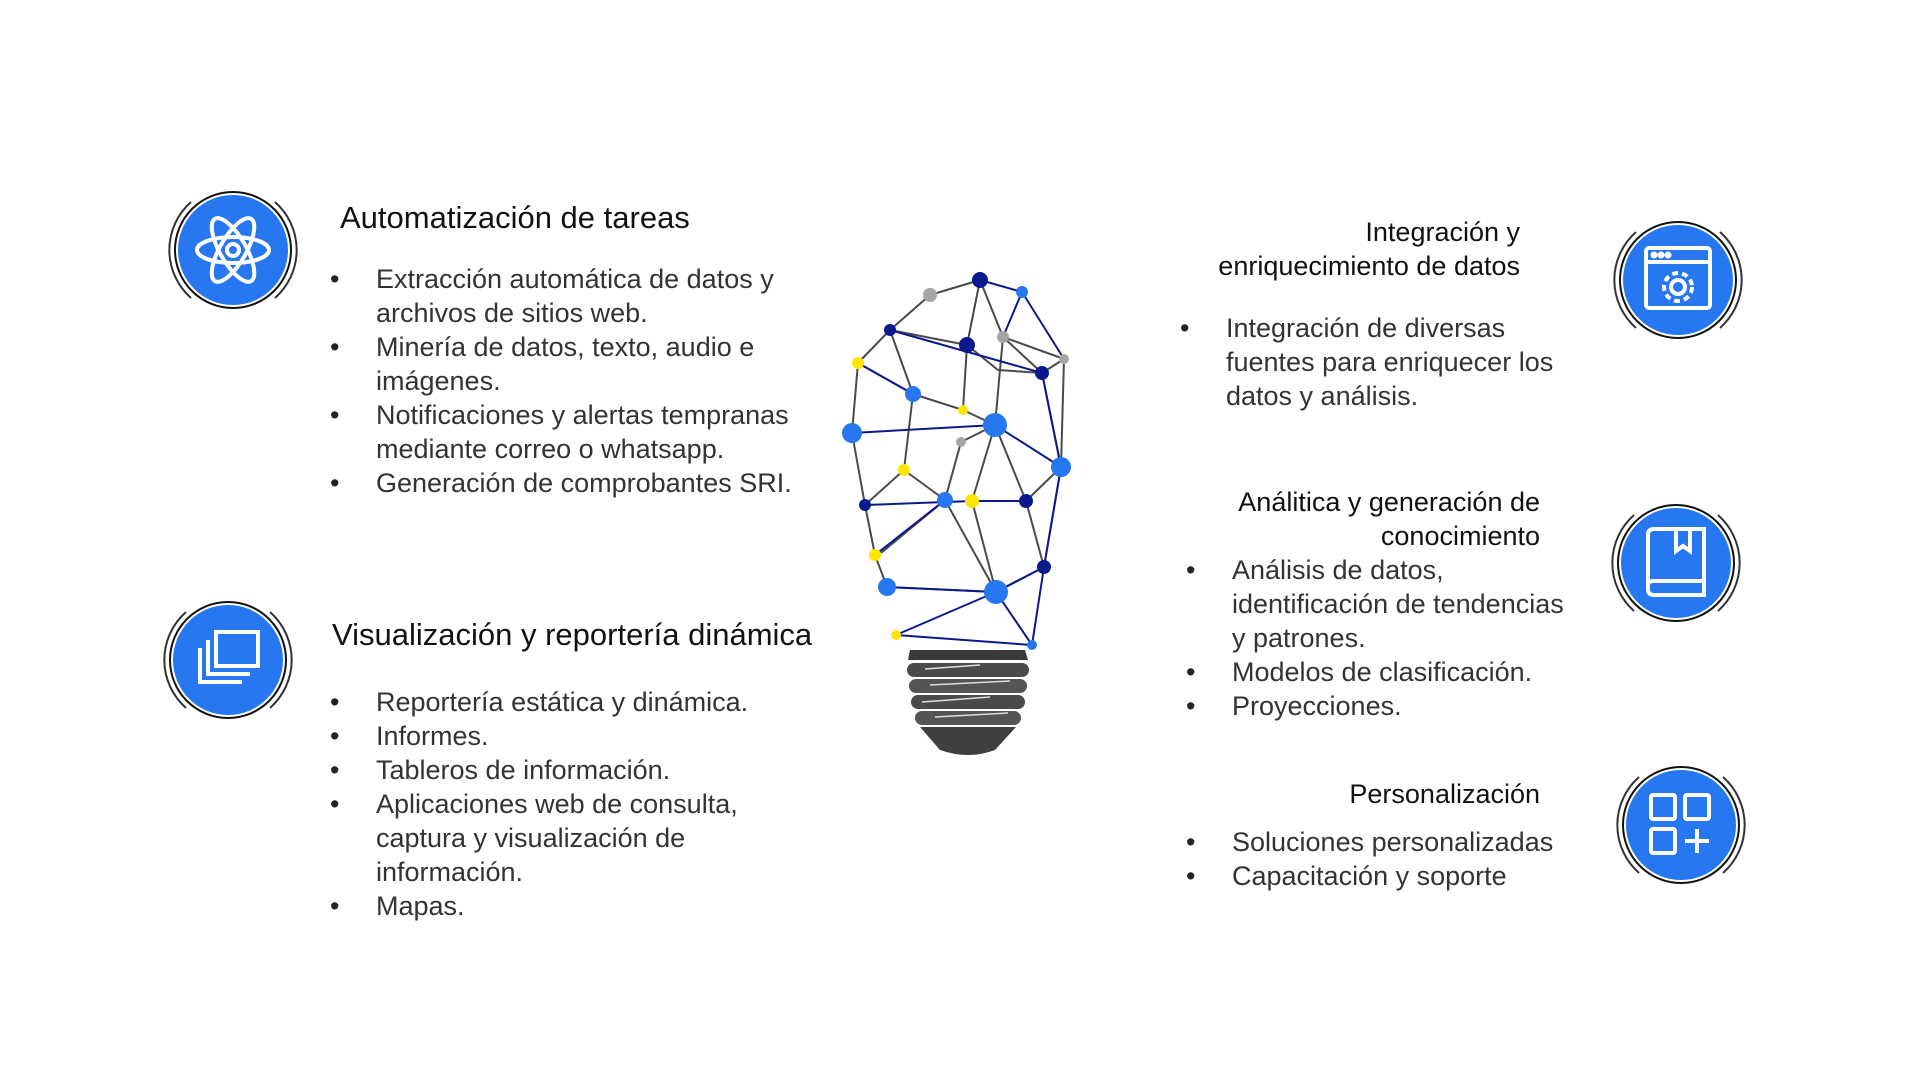  I want to click on atom-icon, so click(233, 250).